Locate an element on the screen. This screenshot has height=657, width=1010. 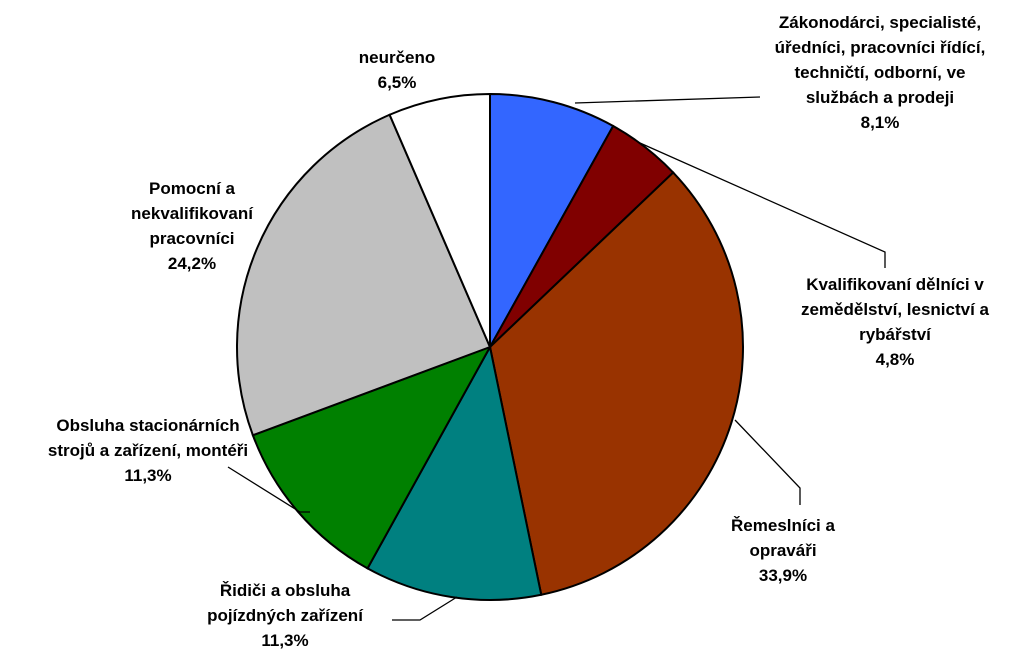
value-label: 8,1% is located at coordinates (880, 122).